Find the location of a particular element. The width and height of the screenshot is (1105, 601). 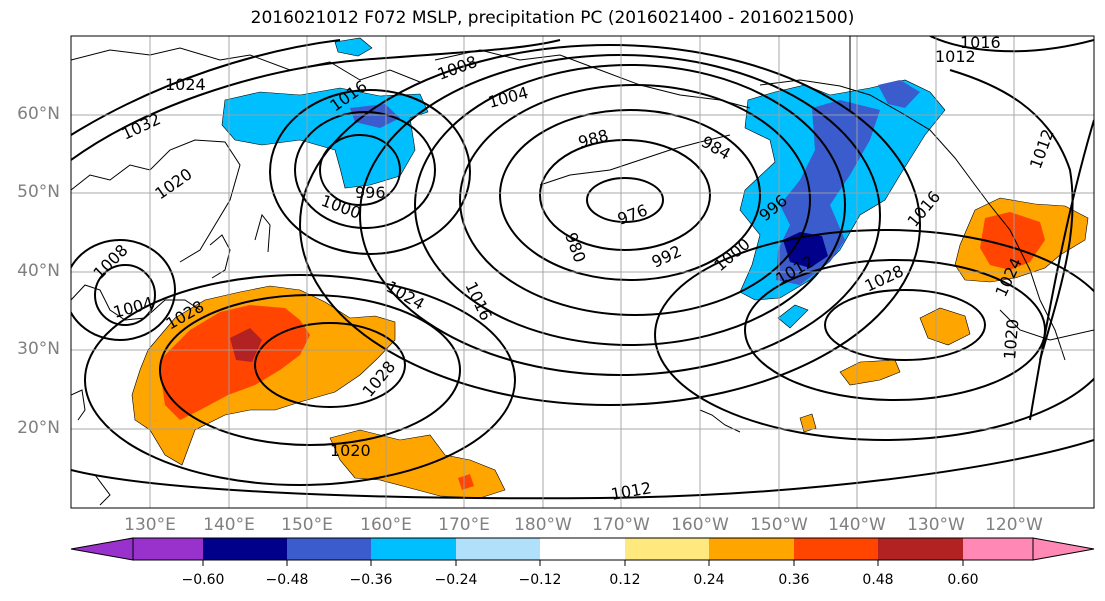

colorbar-label: −0.60 is located at coordinates (203, 580).